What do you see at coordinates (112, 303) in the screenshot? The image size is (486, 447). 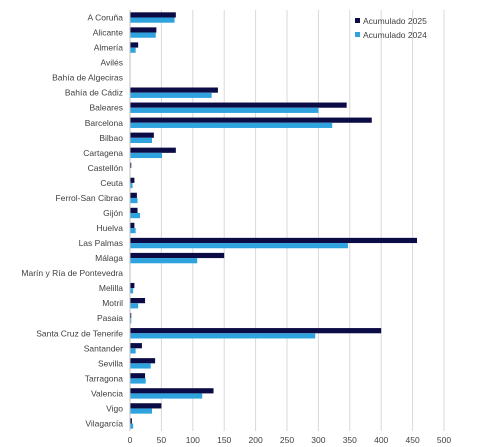 I see `category-label: Motril` at bounding box center [112, 303].